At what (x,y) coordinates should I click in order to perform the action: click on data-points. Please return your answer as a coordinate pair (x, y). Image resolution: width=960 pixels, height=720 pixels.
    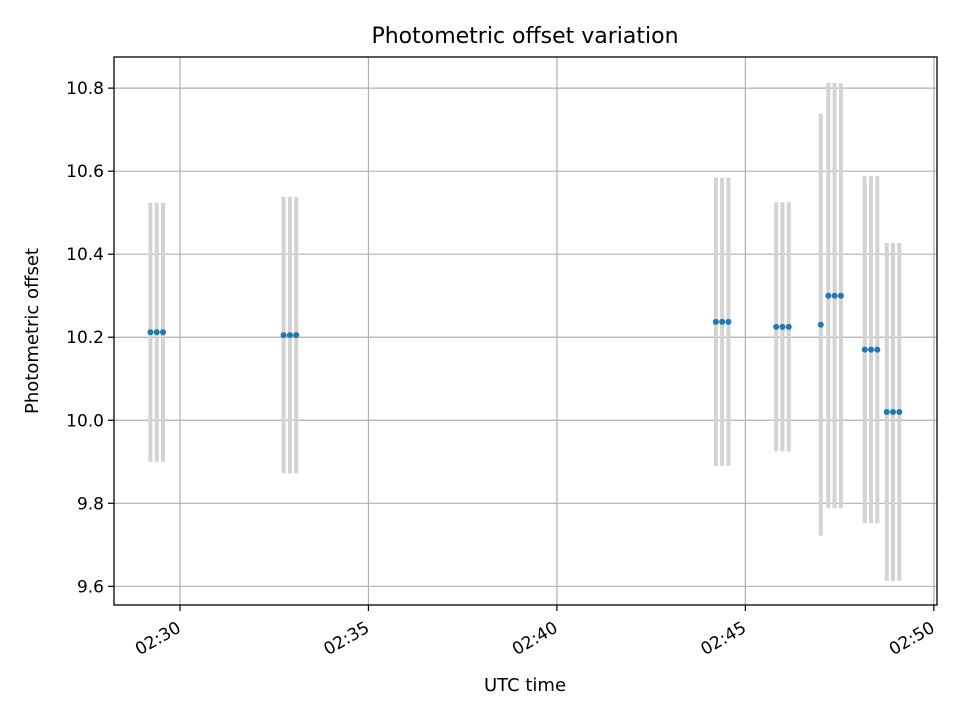
    Looking at the image, I should click on (525, 353).